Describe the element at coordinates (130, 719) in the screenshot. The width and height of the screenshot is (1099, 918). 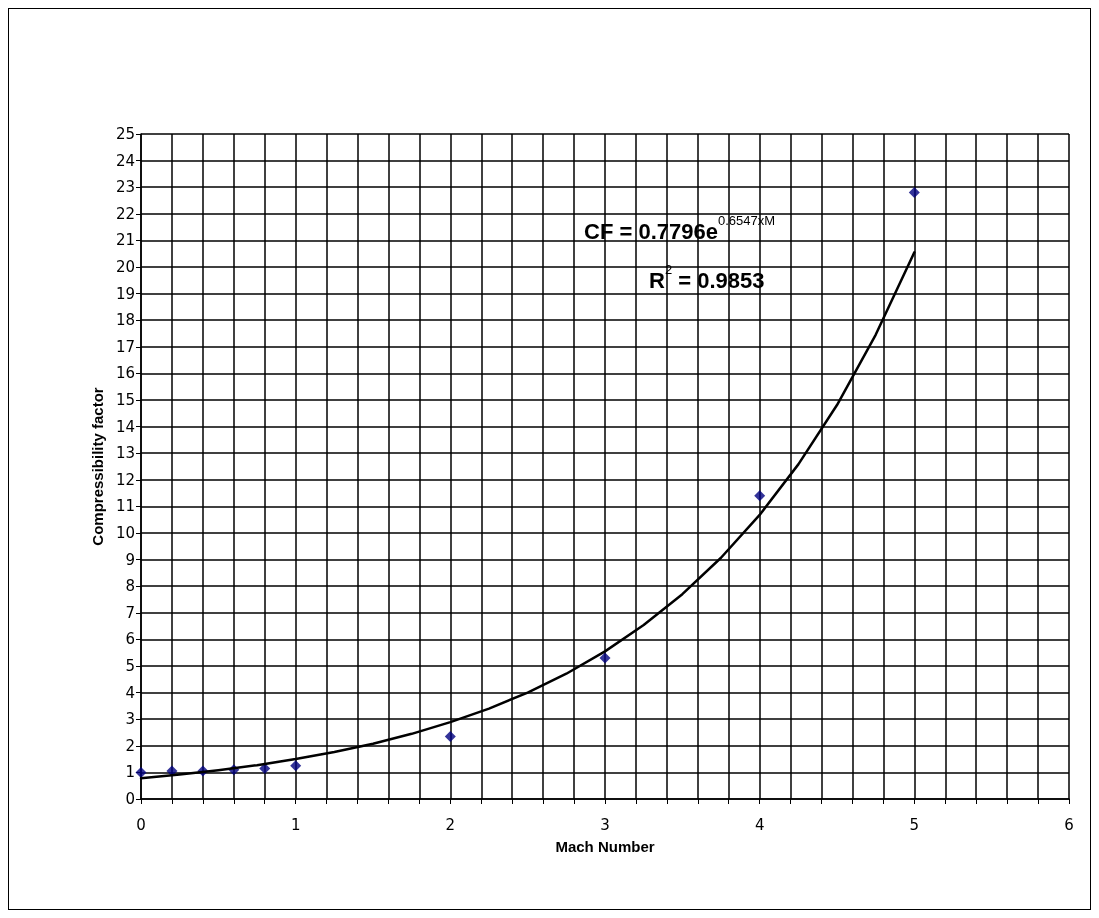
I see `y-tick-label: 3` at that location.